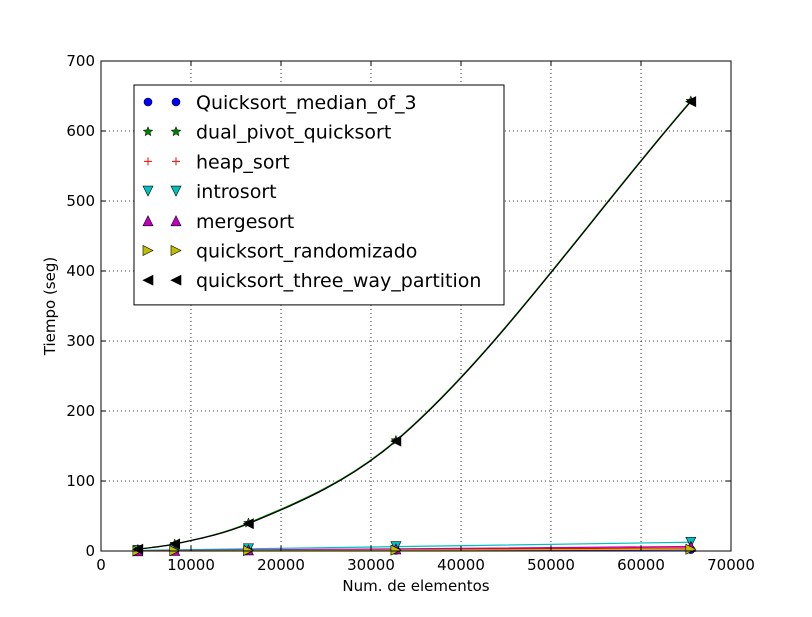  Describe the element at coordinates (551, 565) in the screenshot. I see `x-tick-label: 50000` at that location.